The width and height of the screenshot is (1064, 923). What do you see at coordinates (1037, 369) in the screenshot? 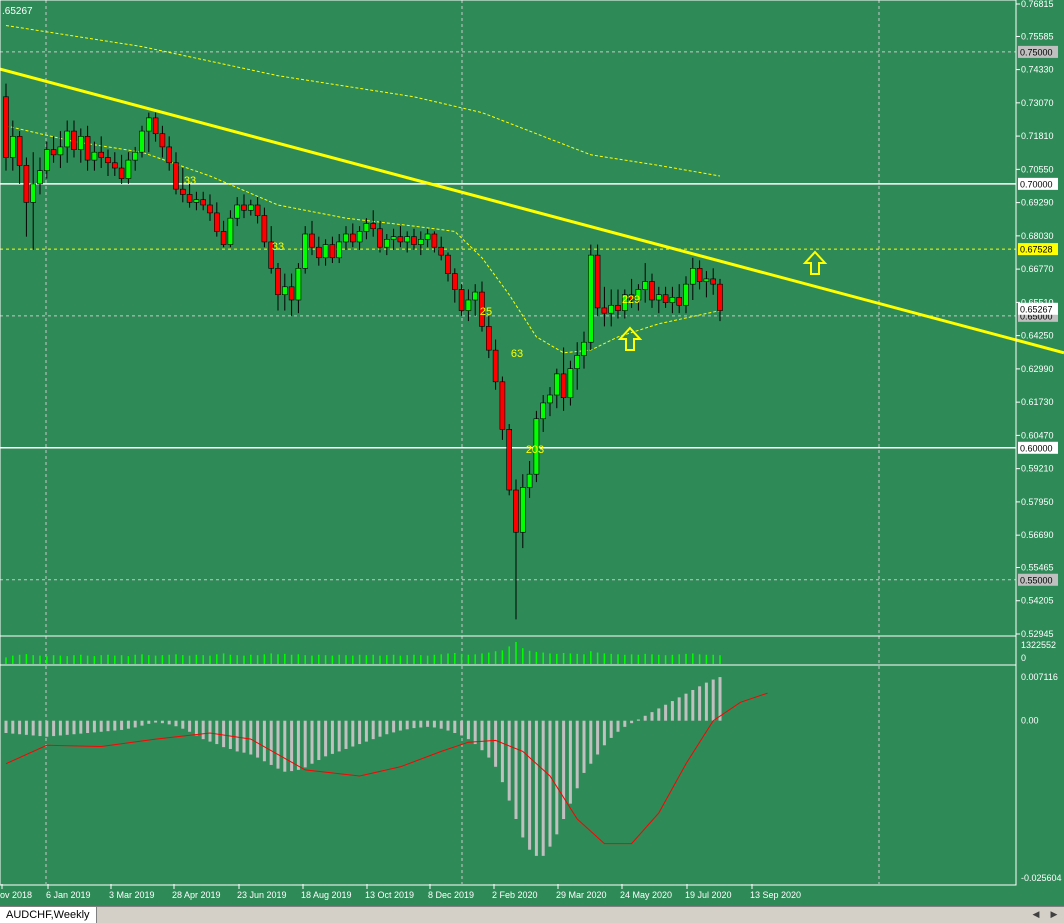
I see `price-axis-label: 0.62990` at bounding box center [1037, 369].